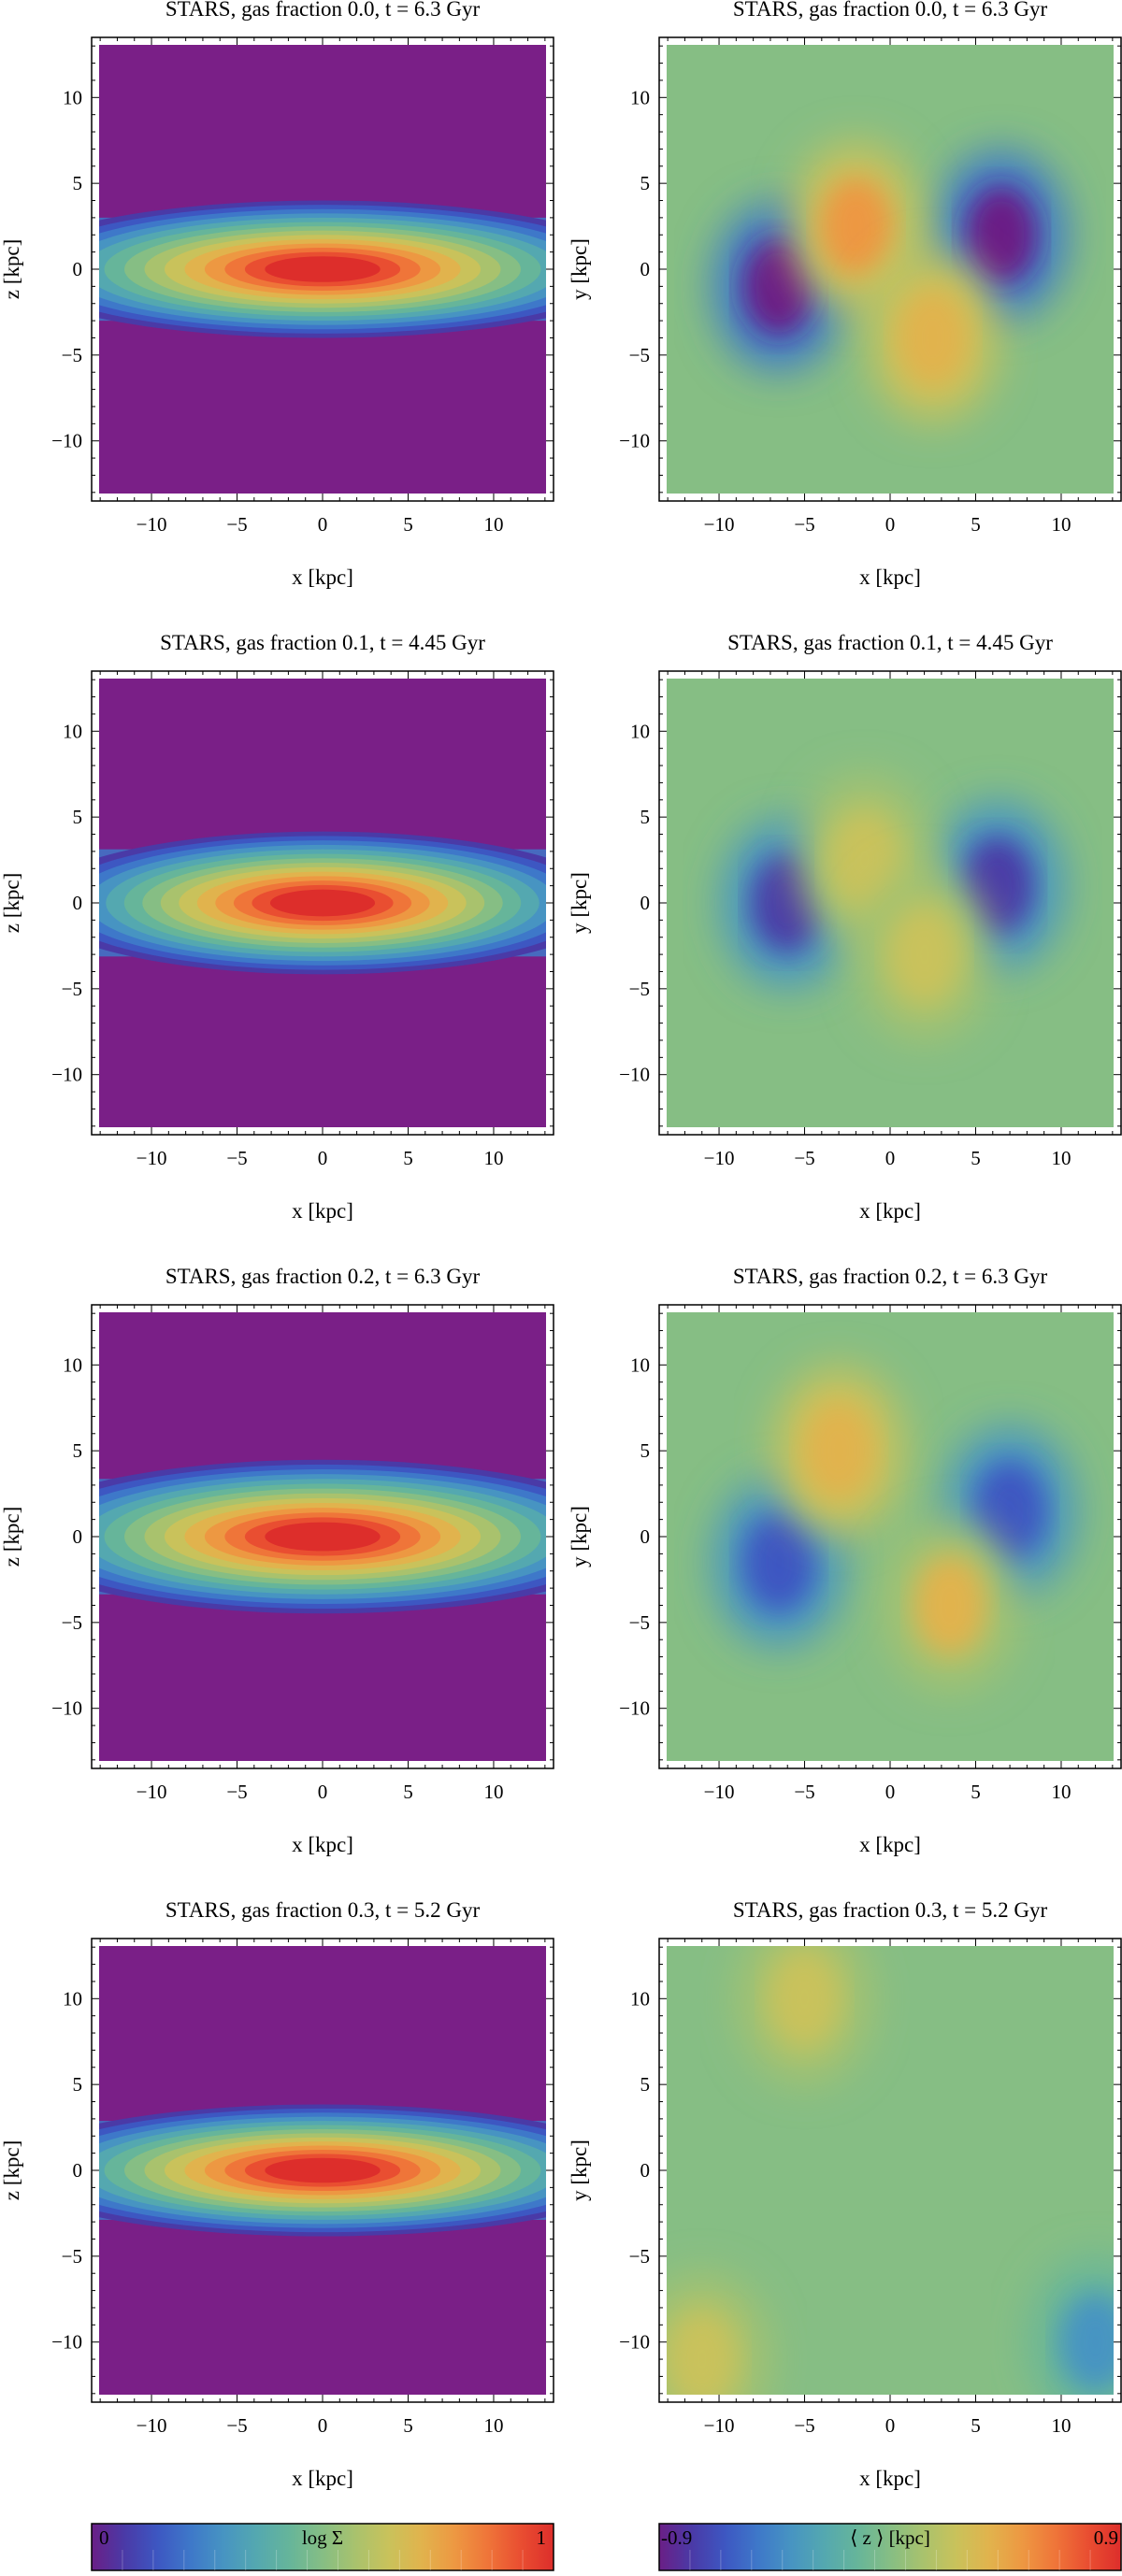  I want to click on panel-title: STARS, gas fraction 0.0, t = 6.3 Gyr, so click(891, 10).